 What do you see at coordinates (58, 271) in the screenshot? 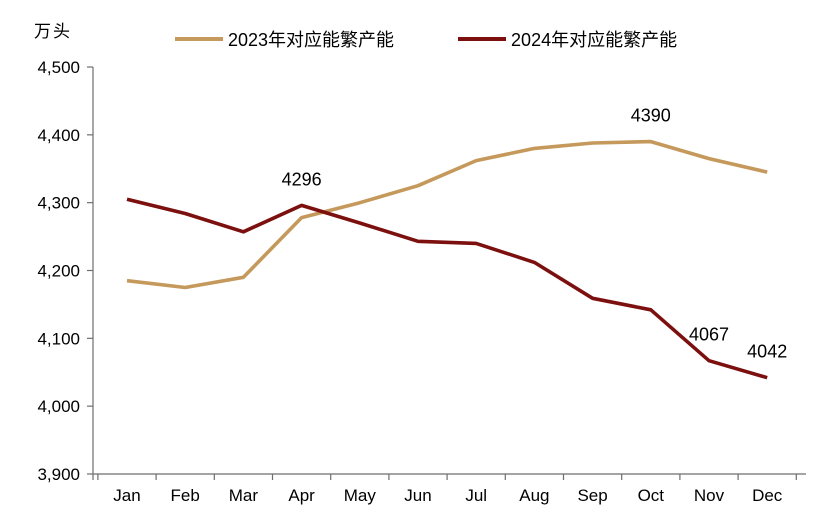
I see `y-tick-label: 4,200` at bounding box center [58, 271].